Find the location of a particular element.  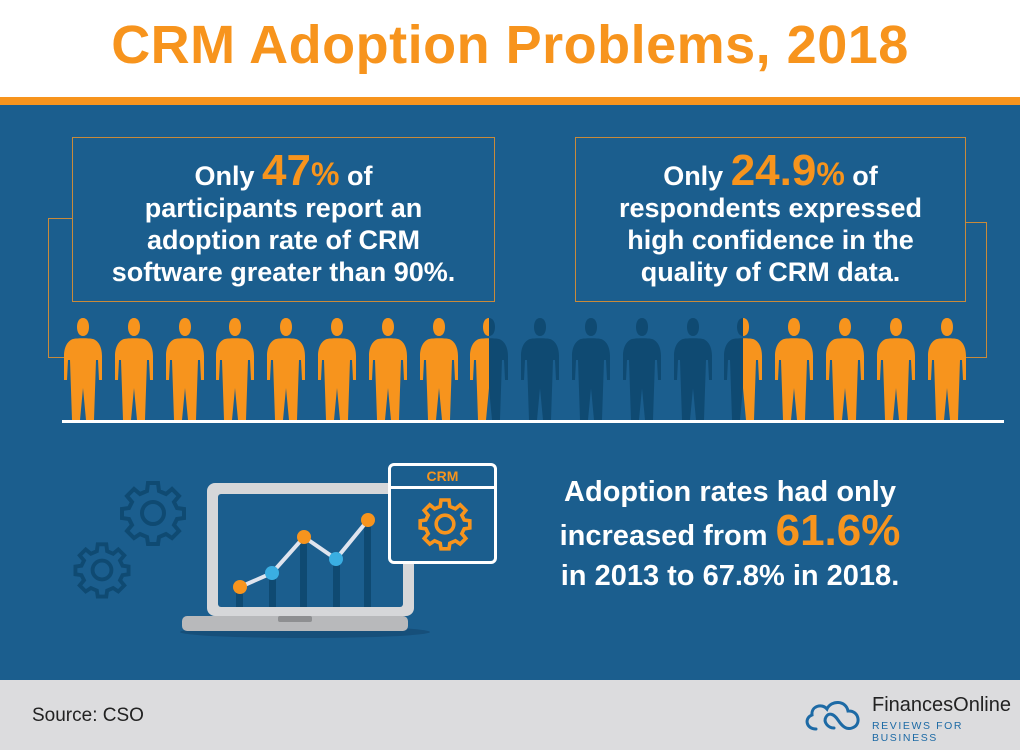

title-underline is located at coordinates (510, 101).